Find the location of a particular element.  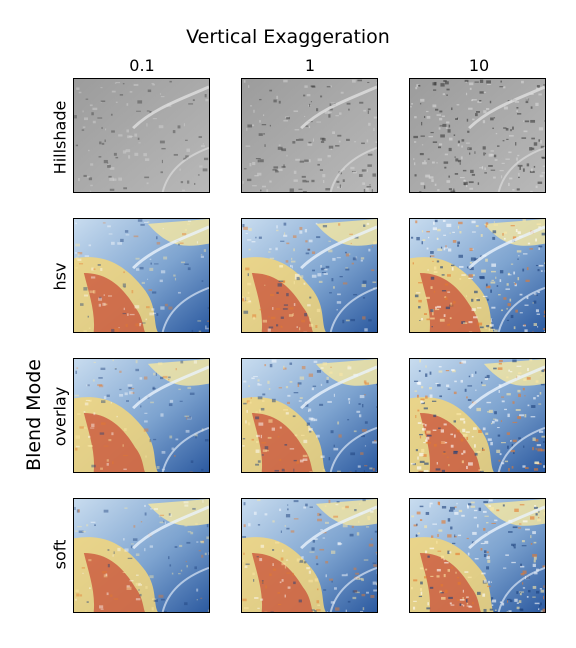

row-label-hsv: hsv is located at coordinates (60, 276).